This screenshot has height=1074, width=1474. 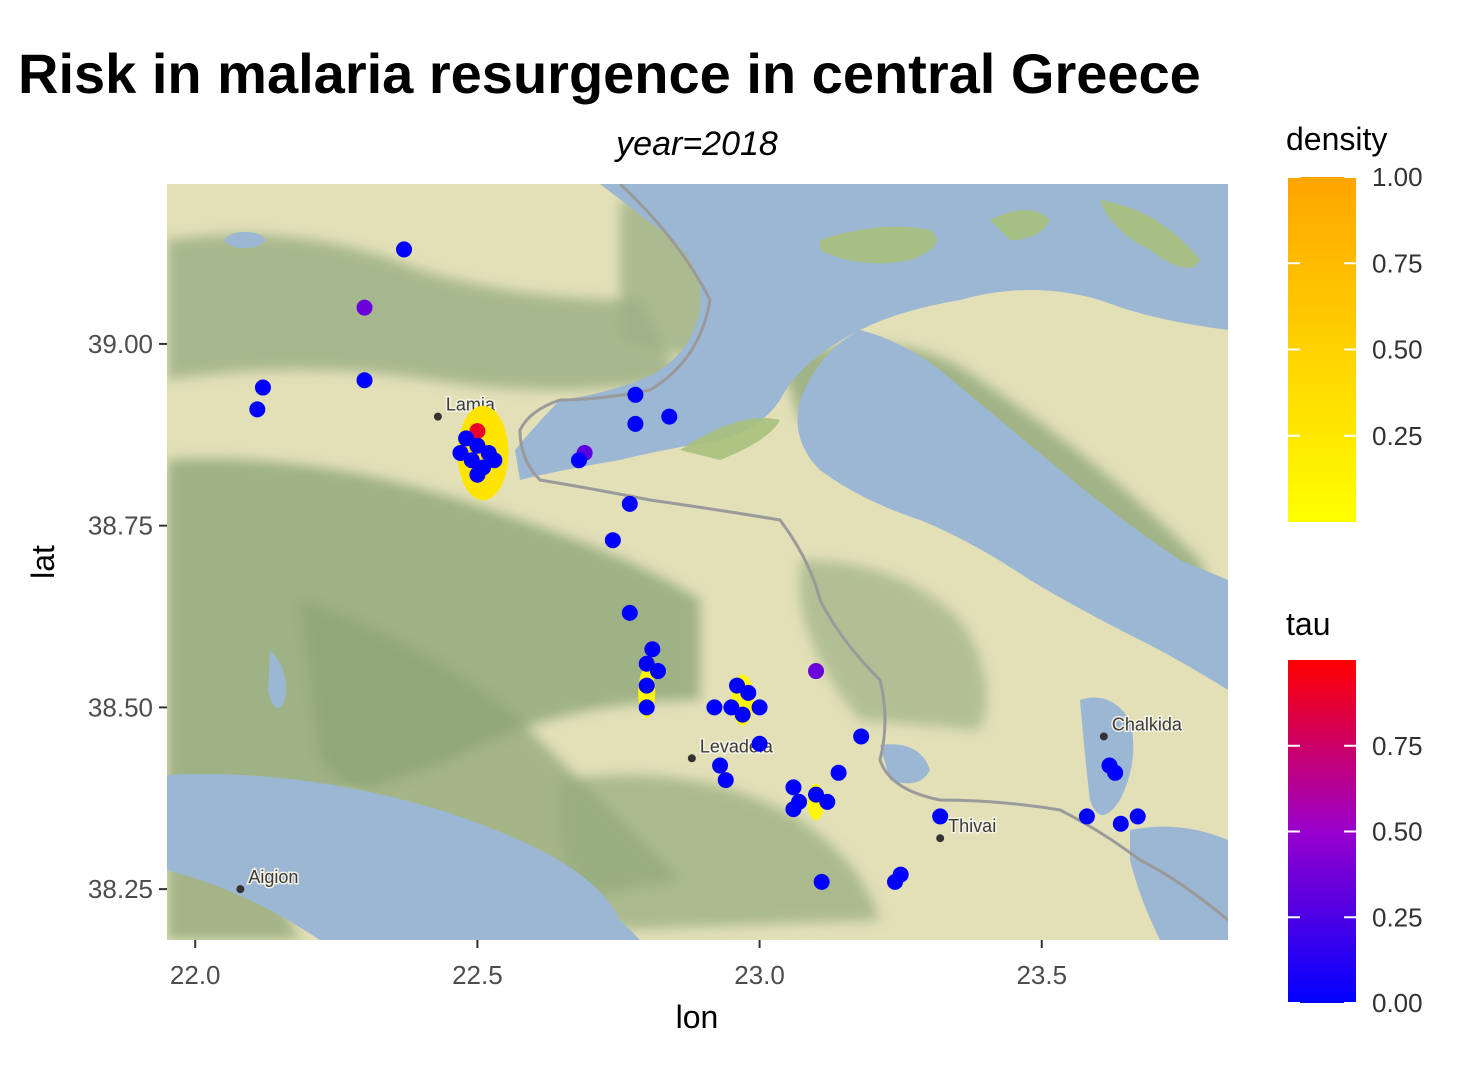 I want to click on islands, so click(x=940, y=330).